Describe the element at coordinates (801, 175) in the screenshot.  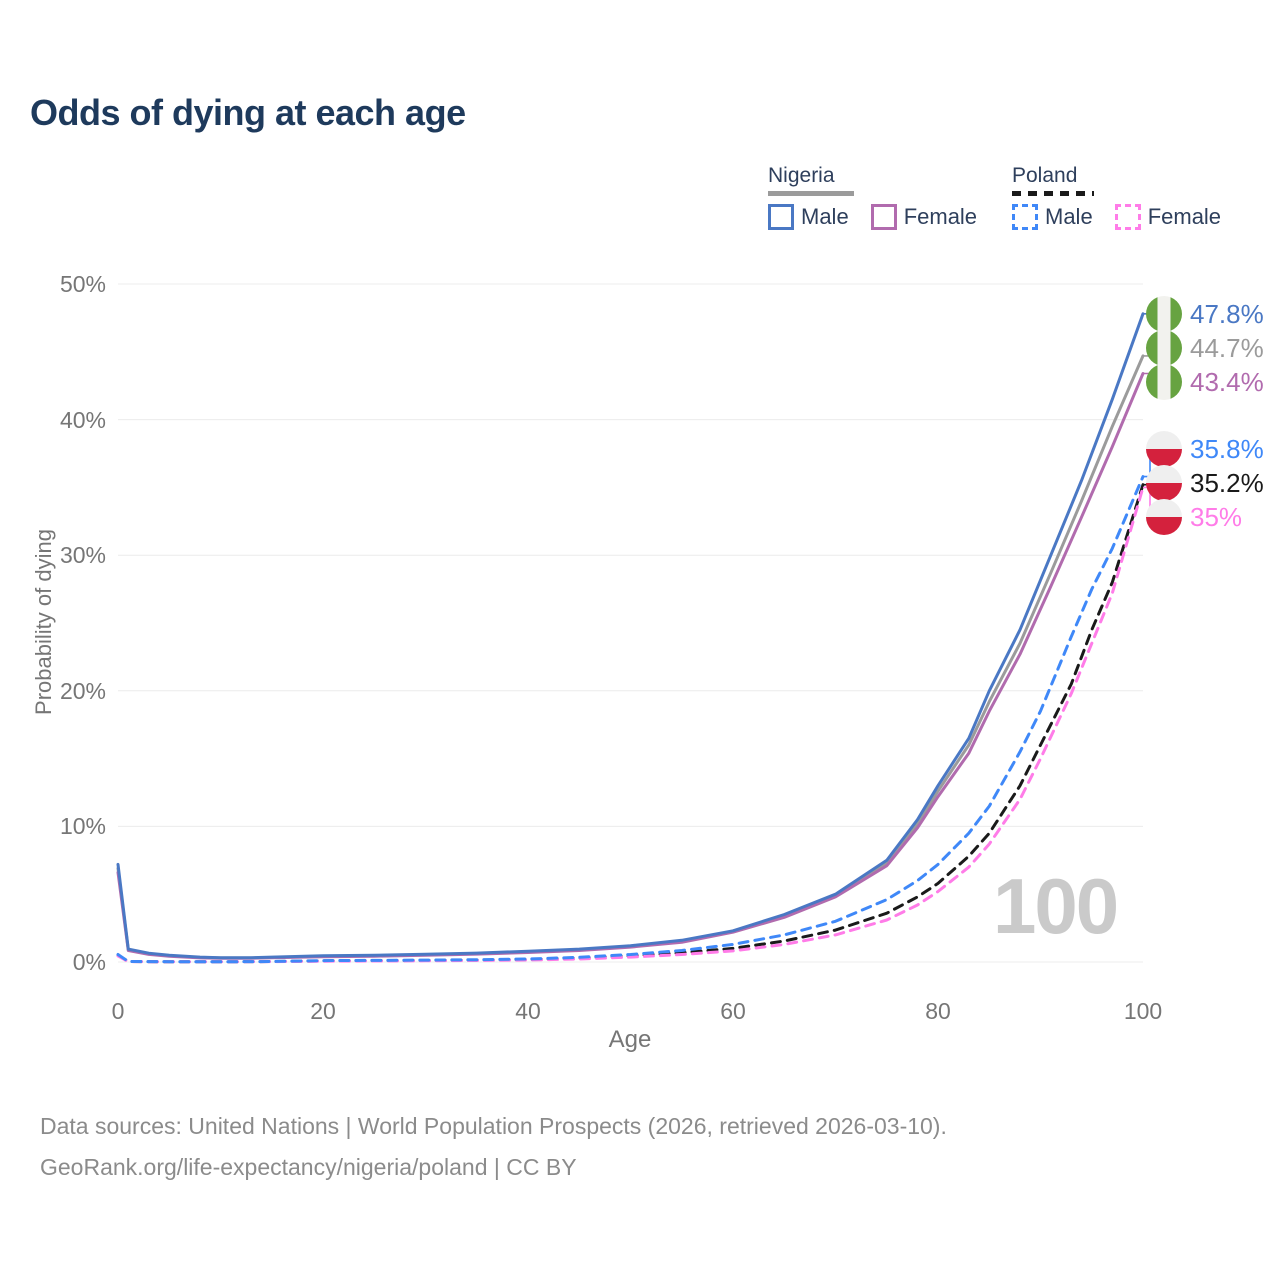
I see `legend-country-nigeria: Nigeria` at that location.